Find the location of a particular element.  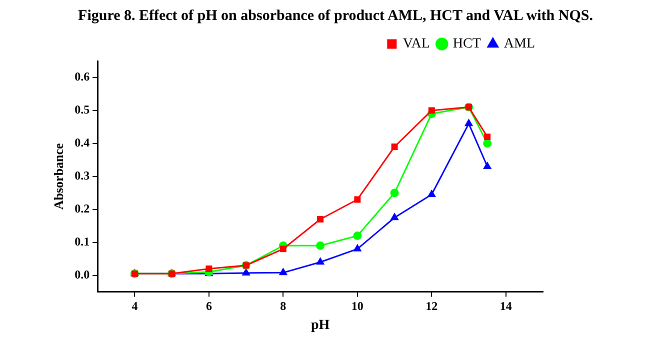

x-tick-label: 14 is located at coordinates (506, 306).